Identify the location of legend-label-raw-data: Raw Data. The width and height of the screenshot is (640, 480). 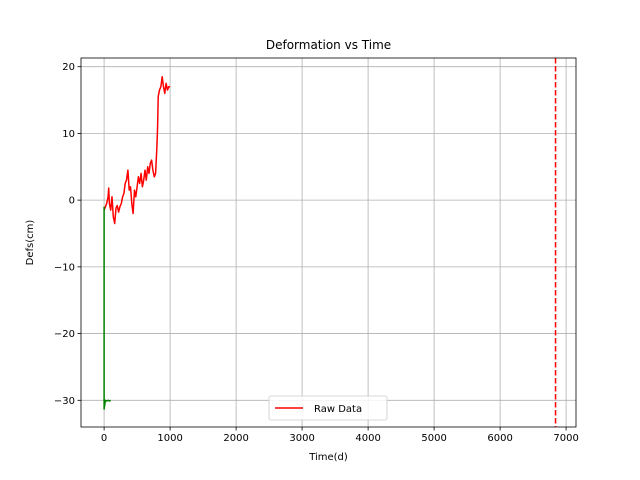
(338, 409).